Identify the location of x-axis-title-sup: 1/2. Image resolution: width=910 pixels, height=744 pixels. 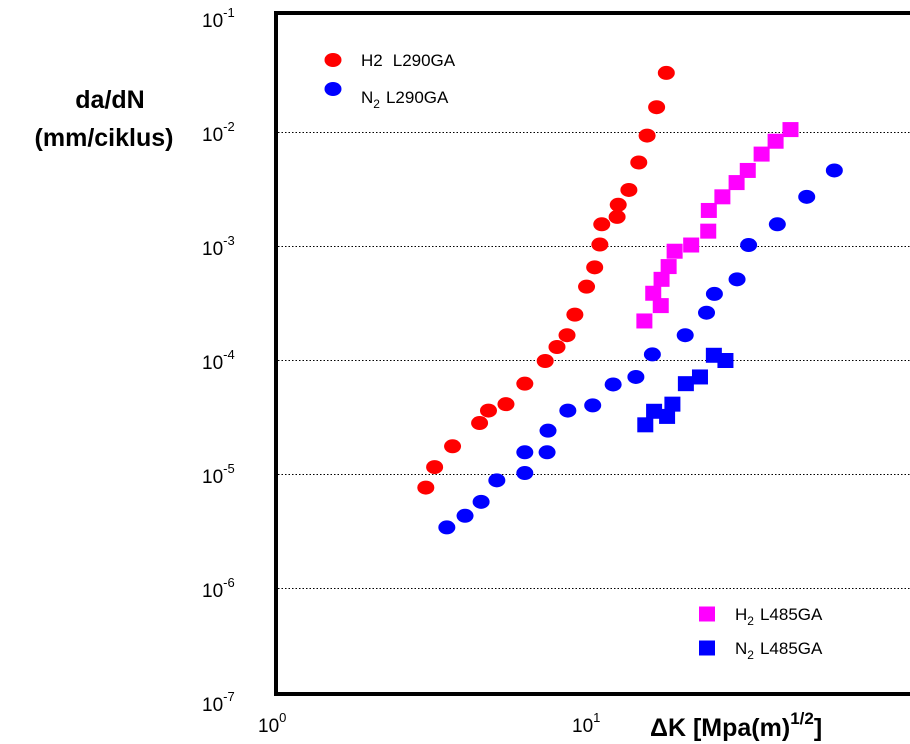
(802, 718).